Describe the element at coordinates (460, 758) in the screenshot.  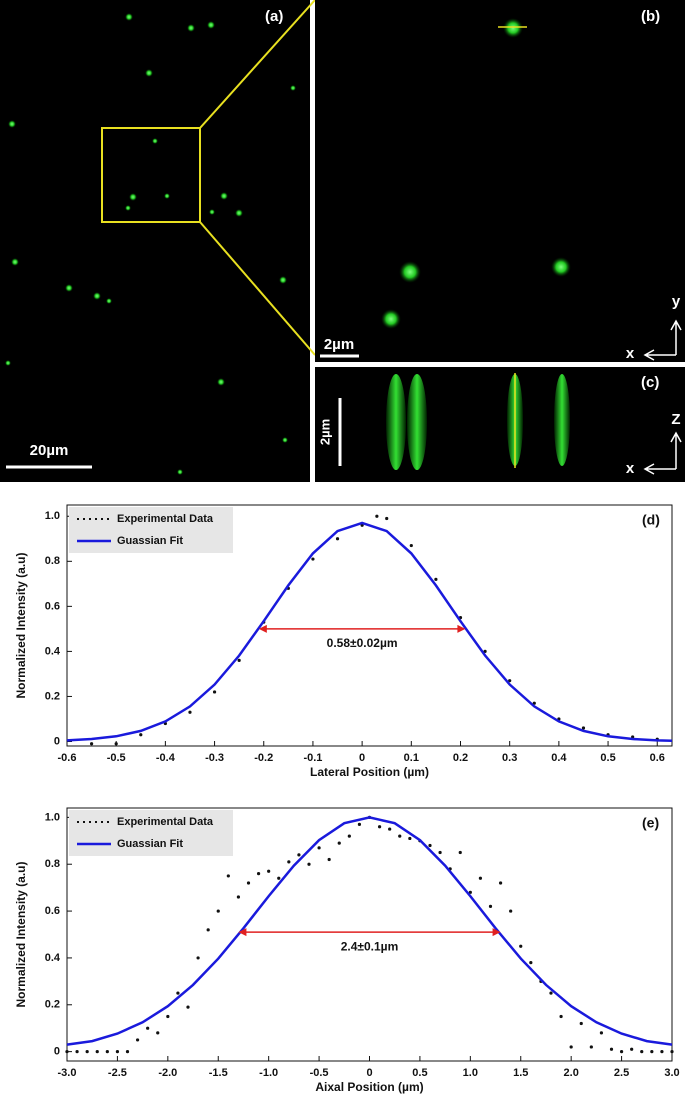
I see `x-tick-label: 0.2` at that location.